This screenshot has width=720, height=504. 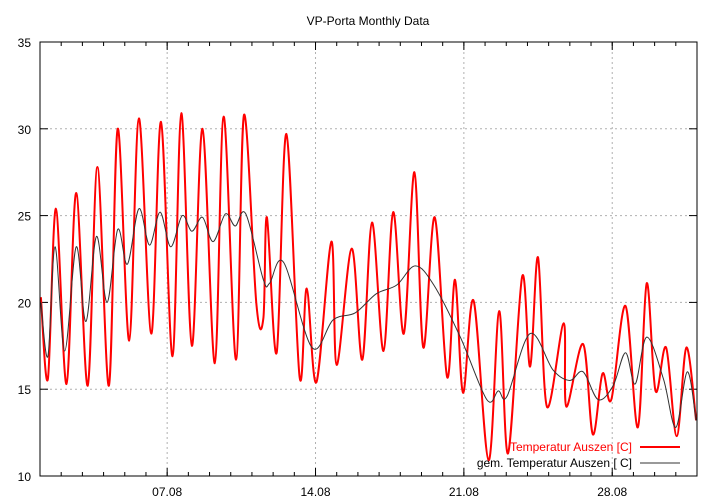 What do you see at coordinates (167, 492) in the screenshot?
I see `x-tick-label: 07.08` at bounding box center [167, 492].